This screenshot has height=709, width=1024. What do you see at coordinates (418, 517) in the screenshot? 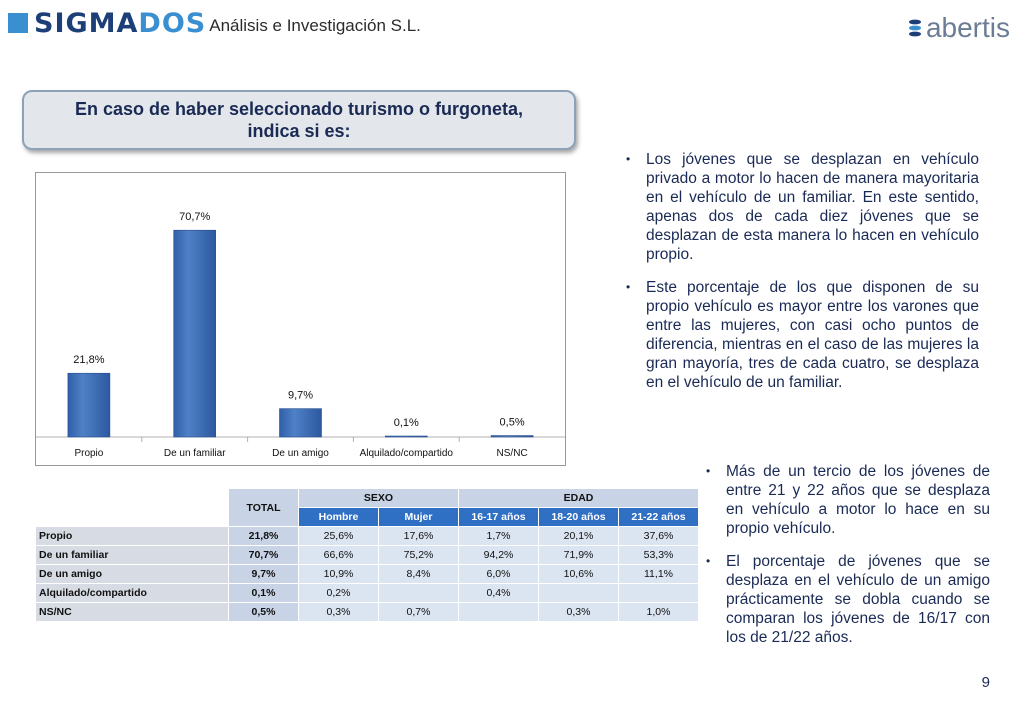
I see `header-mujer: Mujer` at bounding box center [418, 517].